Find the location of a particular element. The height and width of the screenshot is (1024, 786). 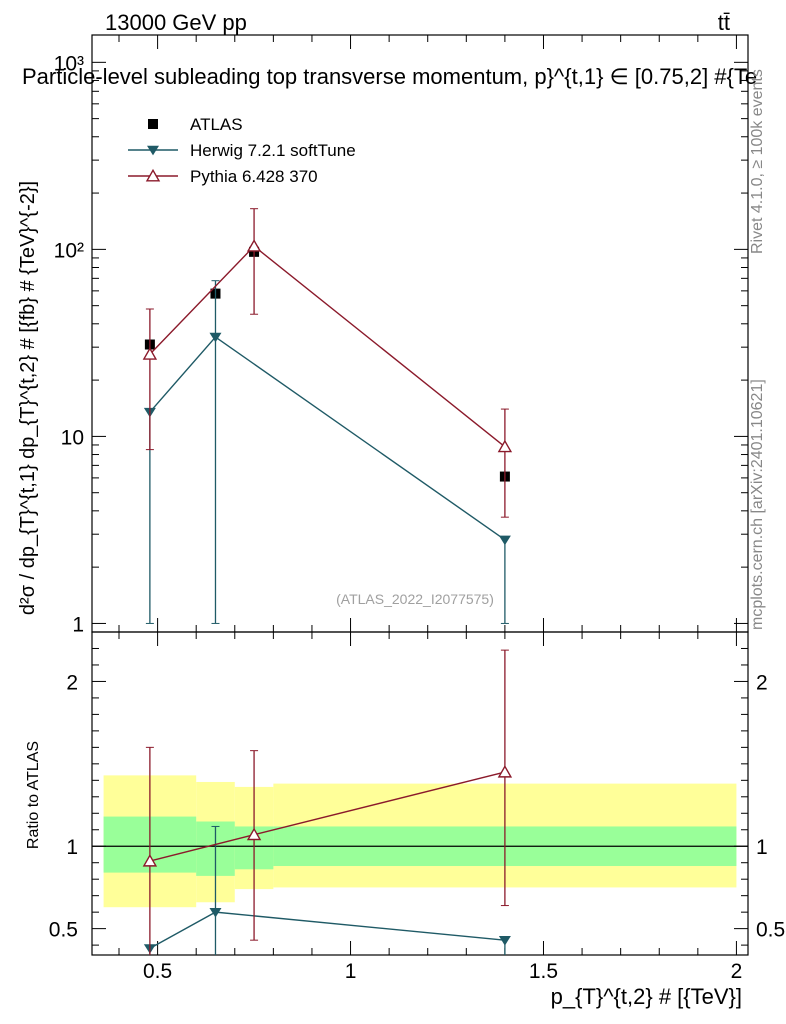

ratio-herwig-7-2-1-softtune-line is located at coordinates (327, 930).